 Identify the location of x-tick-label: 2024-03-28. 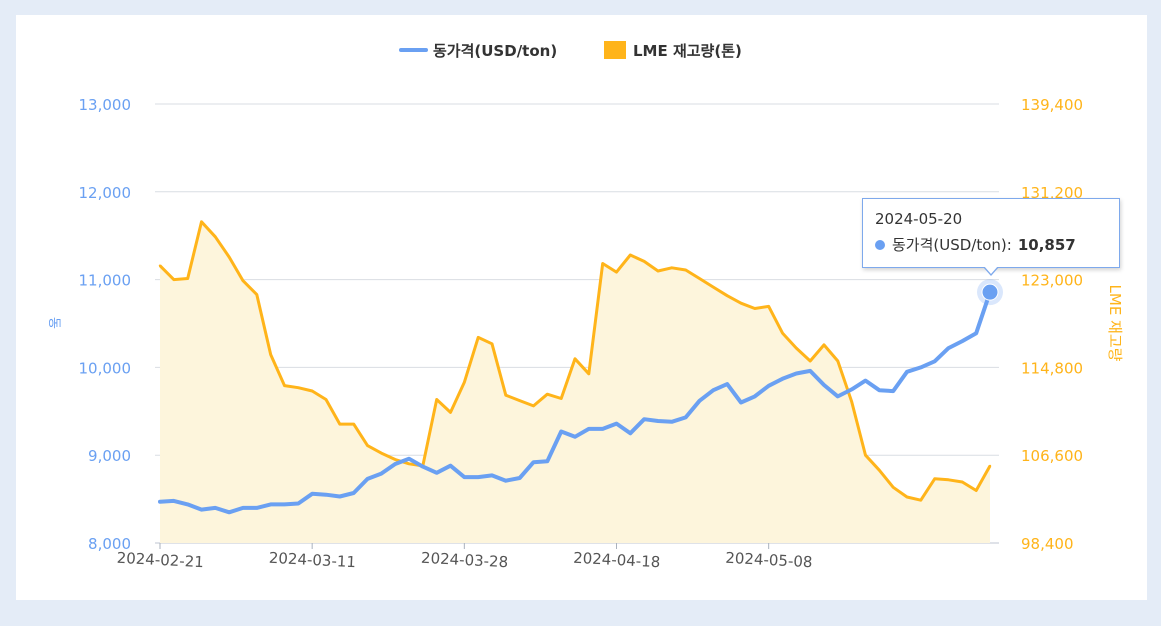
(465, 560).